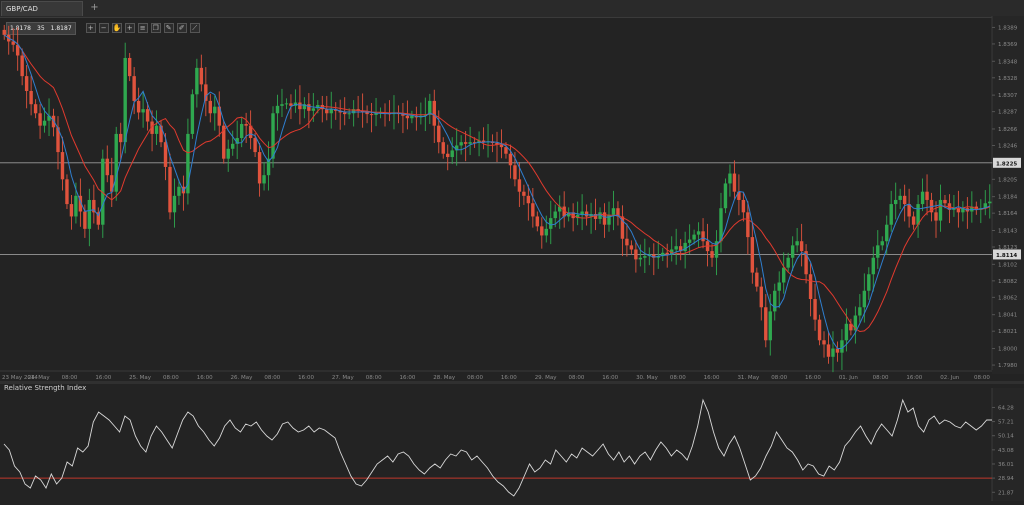 The image size is (1024, 505). What do you see at coordinates (1008, 180) in the screenshot?
I see `price-tick-label: 1.8205` at bounding box center [1008, 180].